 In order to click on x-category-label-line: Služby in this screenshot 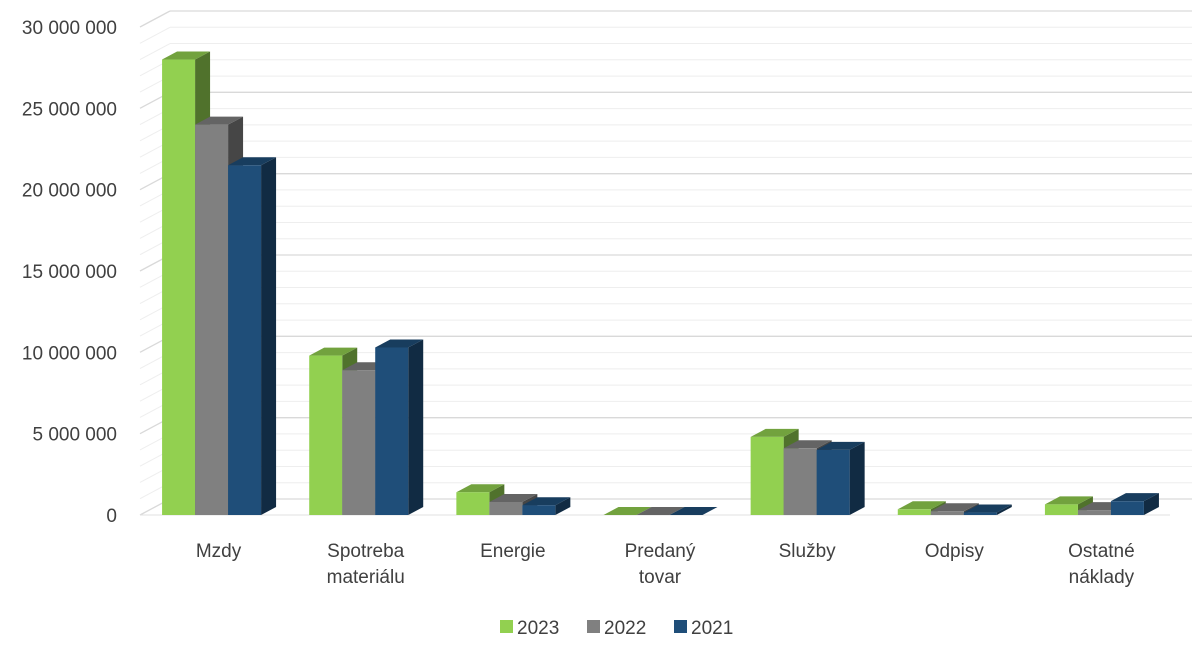, I will do `click(808, 551)`.